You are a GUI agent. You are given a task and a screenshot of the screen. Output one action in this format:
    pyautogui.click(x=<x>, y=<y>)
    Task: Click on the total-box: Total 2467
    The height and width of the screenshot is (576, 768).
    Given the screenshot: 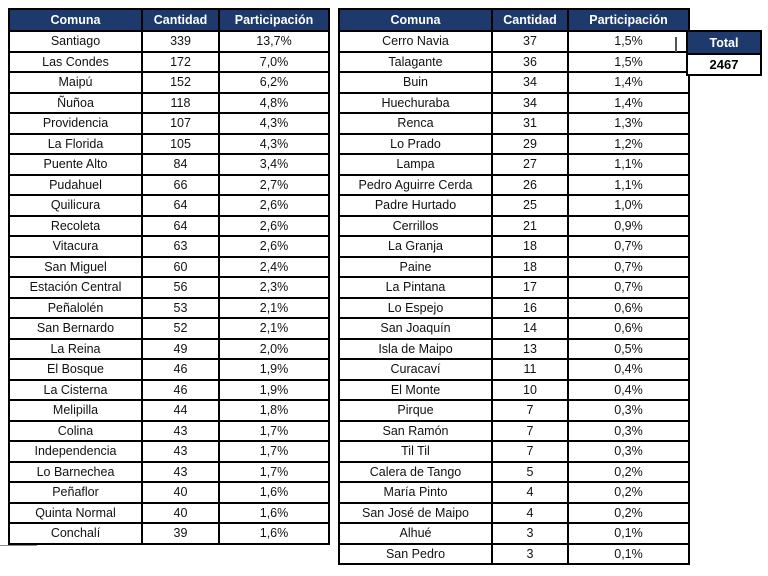 What is the action you would take?
    pyautogui.click(x=724, y=53)
    